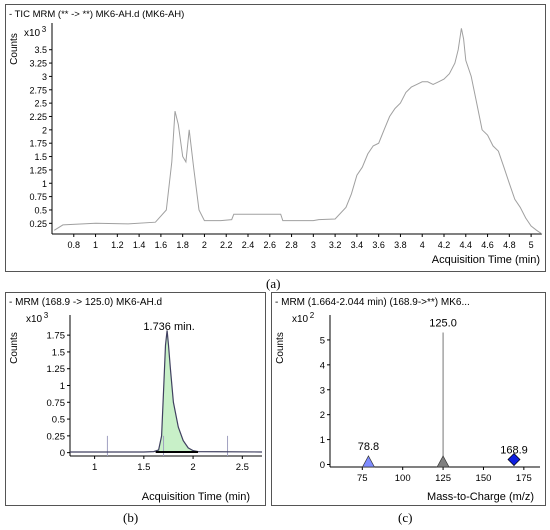 The image size is (550, 530). I want to click on chart-c-x-tick-label: 150, so click(484, 478).